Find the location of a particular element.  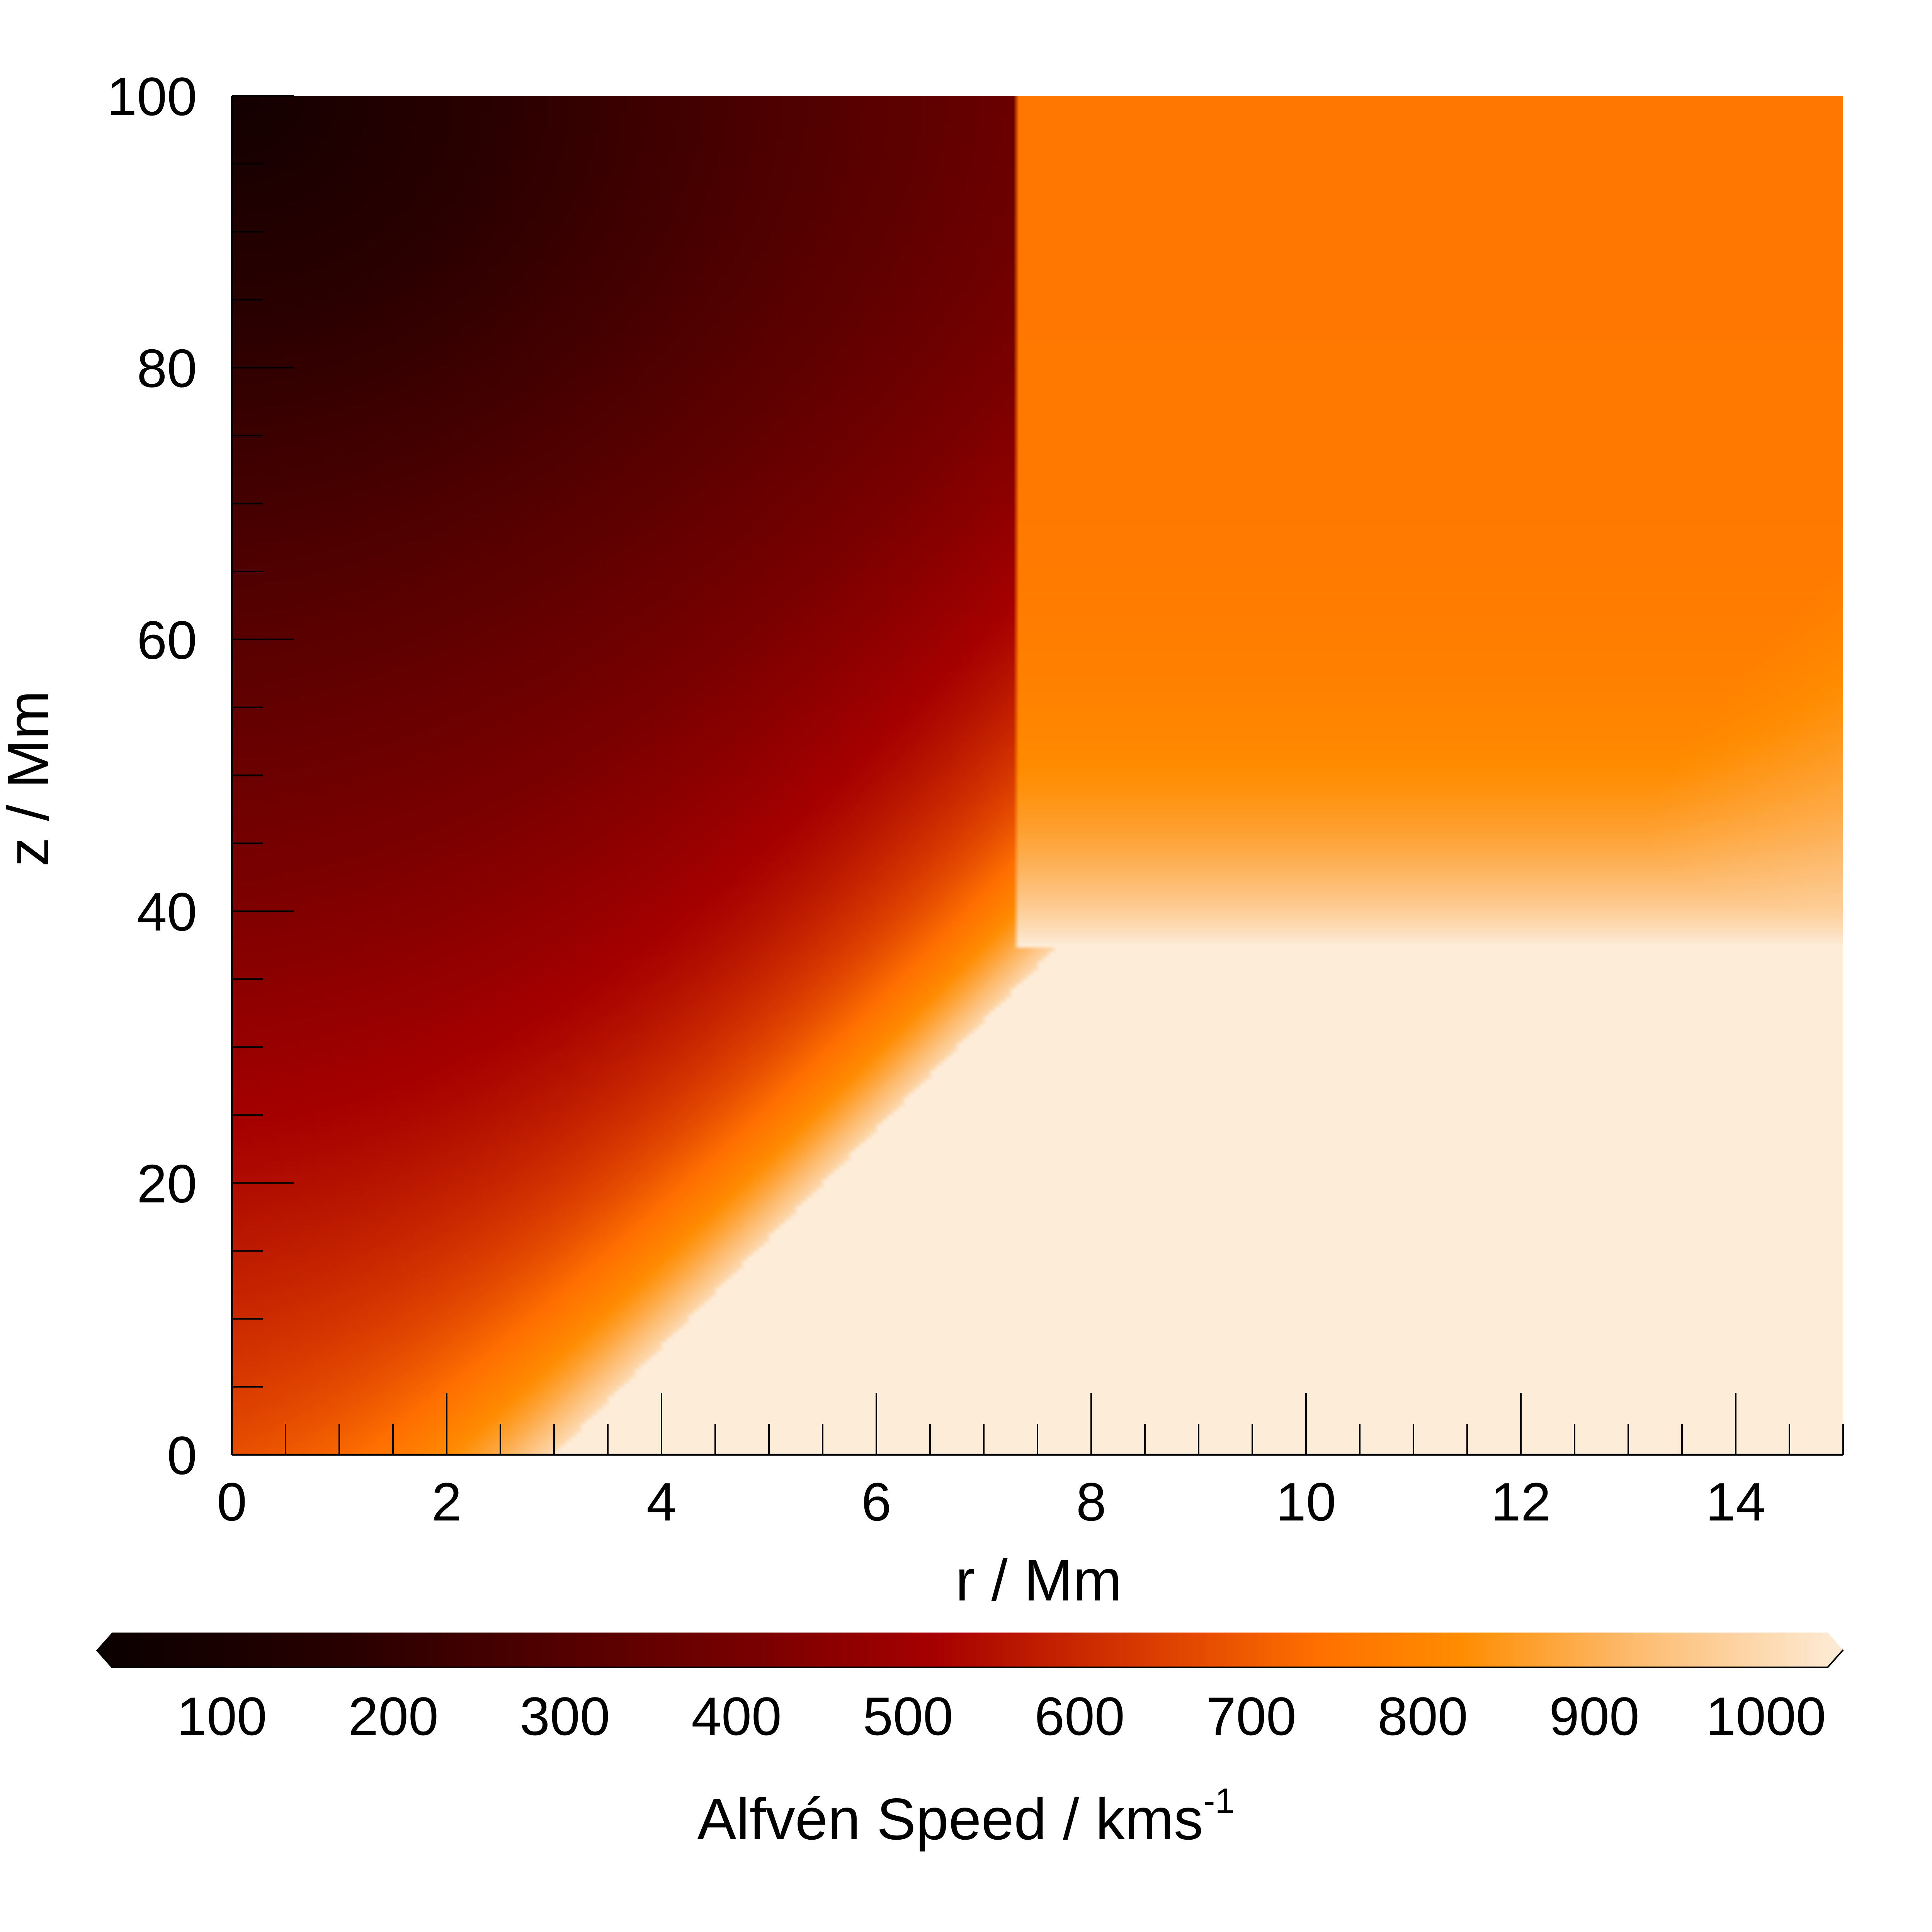

x-tick-label: 0 is located at coordinates (232, 1502).